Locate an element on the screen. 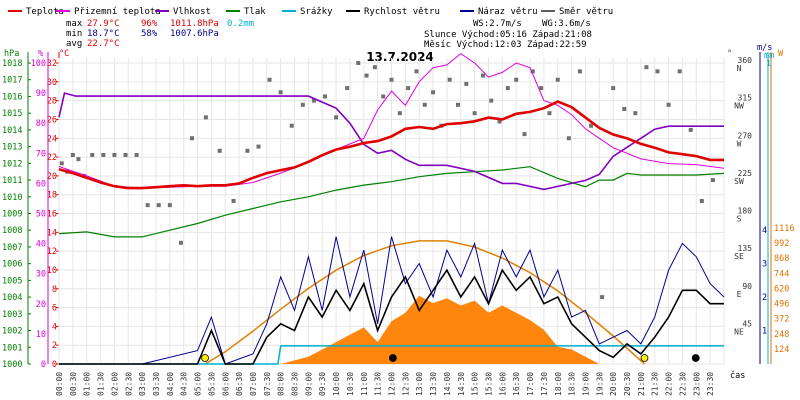 The height and width of the screenshot is (400, 800). temp-tick-label: 0 is located at coordinates (54, 365).